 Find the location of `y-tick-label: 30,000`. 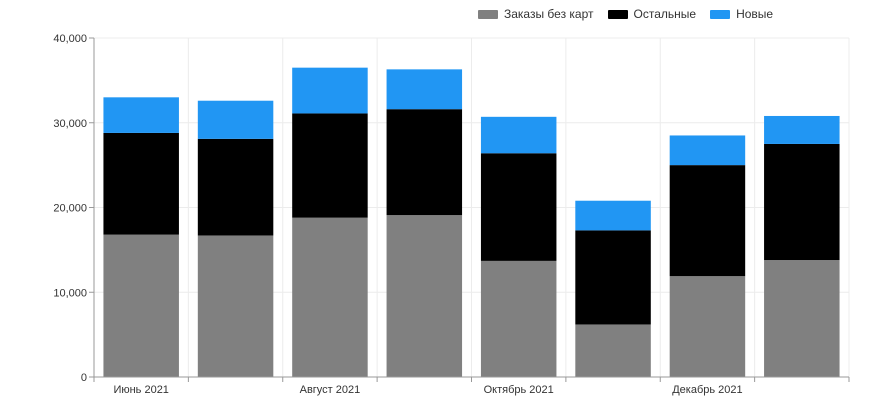

y-tick-label: 30,000 is located at coordinates (70, 124).